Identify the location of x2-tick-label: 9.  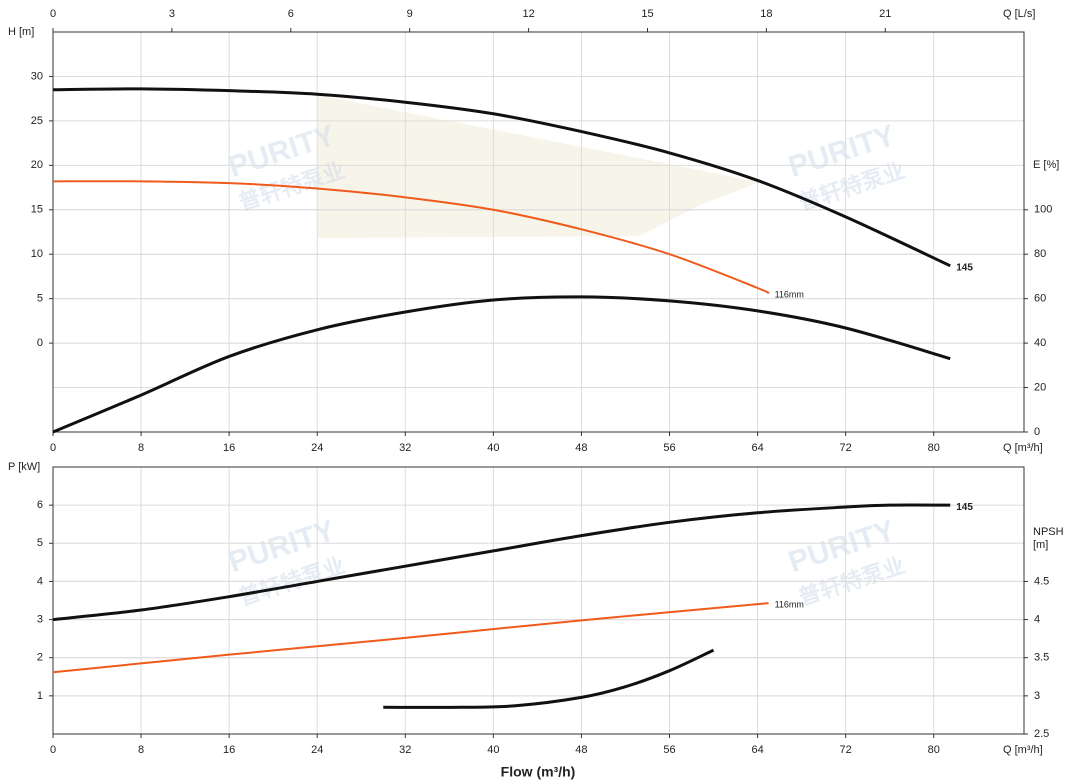
(410, 14).